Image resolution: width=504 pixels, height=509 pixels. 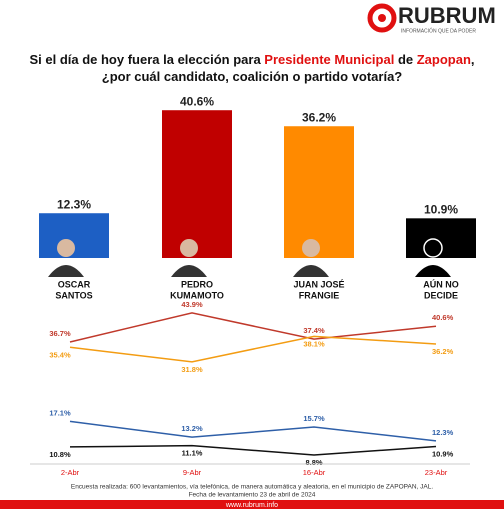 What do you see at coordinates (192, 369) in the screenshot?
I see `line-value-label: 31.8%` at bounding box center [192, 369].